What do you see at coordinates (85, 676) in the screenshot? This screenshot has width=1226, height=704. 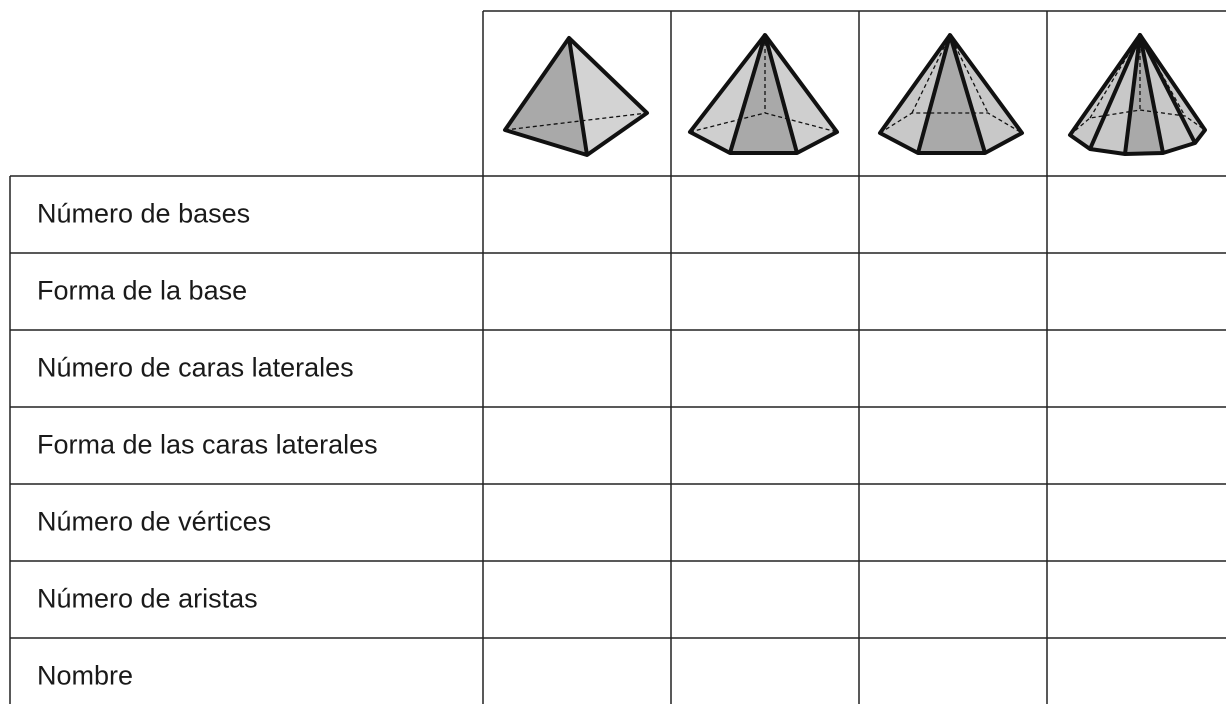 I see `row-label: Nombre` at bounding box center [85, 676].